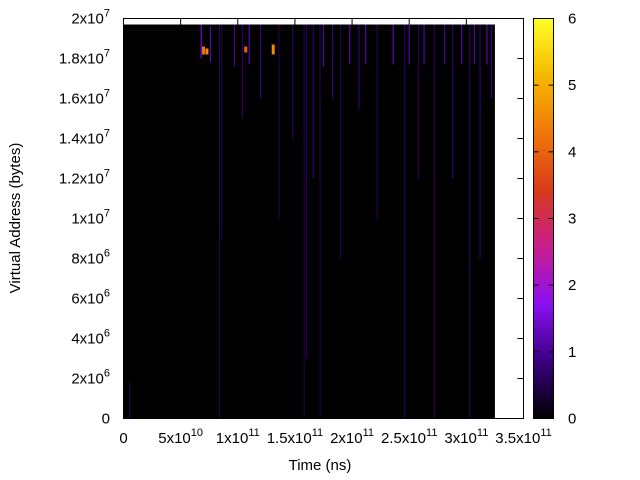  Describe the element at coordinates (123, 438) in the screenshot. I see `x-tick-label: 0` at that location.